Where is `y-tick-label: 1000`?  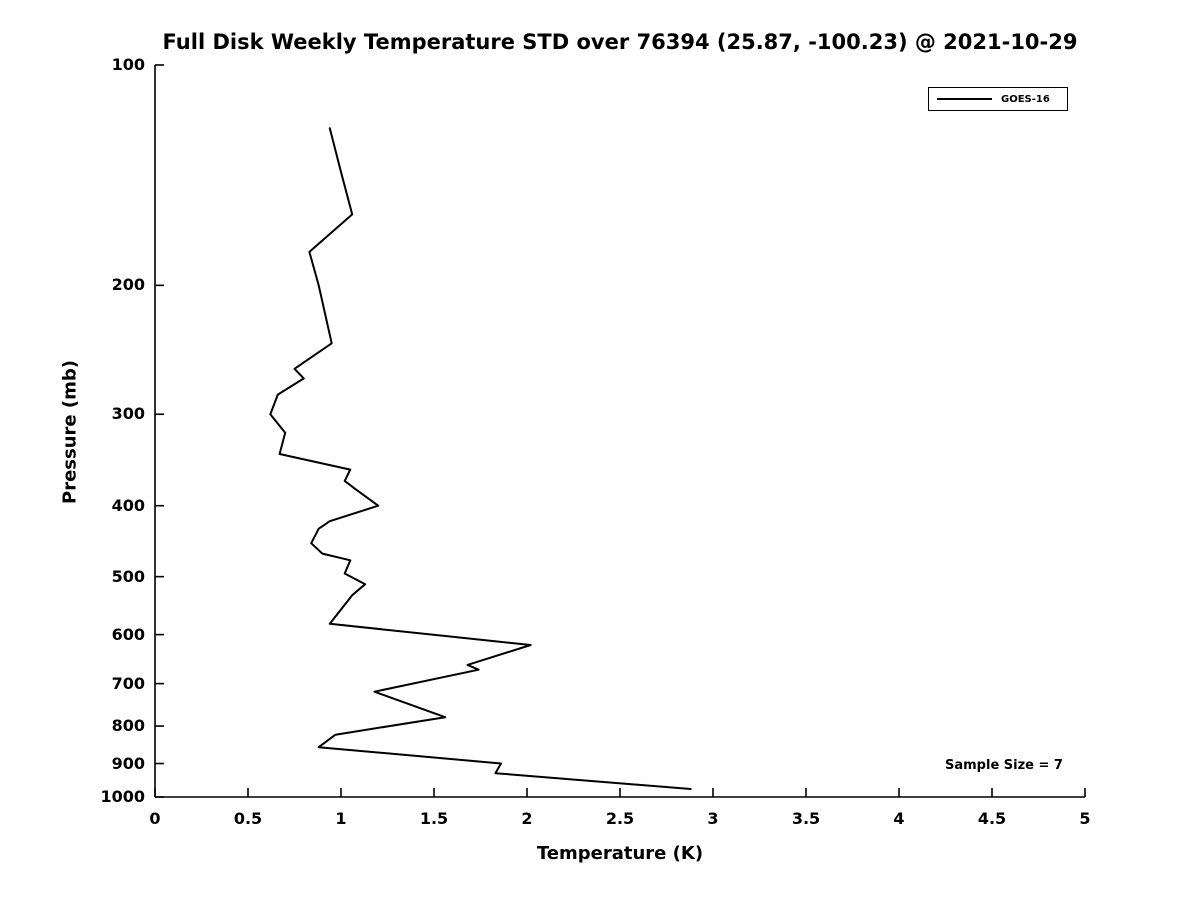 y-tick-label: 1000 is located at coordinates (122, 796).